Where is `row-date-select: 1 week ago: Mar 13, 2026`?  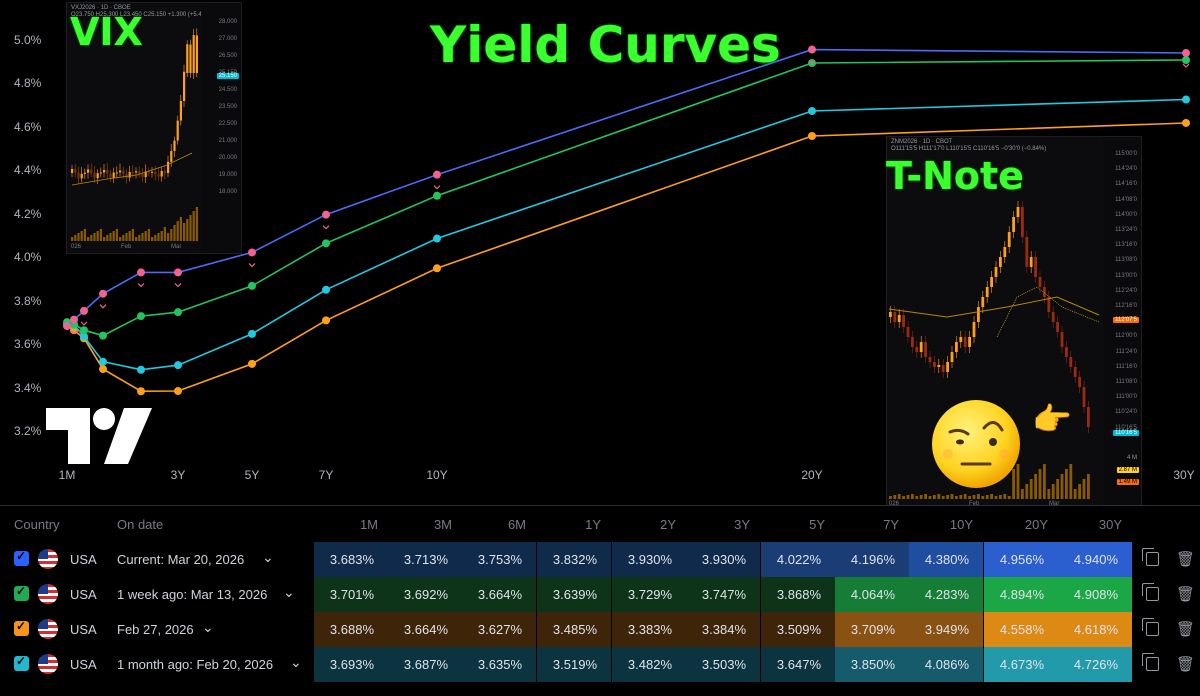
row-date-select: 1 week ago: Mar 13, 2026 is located at coordinates (192, 594).